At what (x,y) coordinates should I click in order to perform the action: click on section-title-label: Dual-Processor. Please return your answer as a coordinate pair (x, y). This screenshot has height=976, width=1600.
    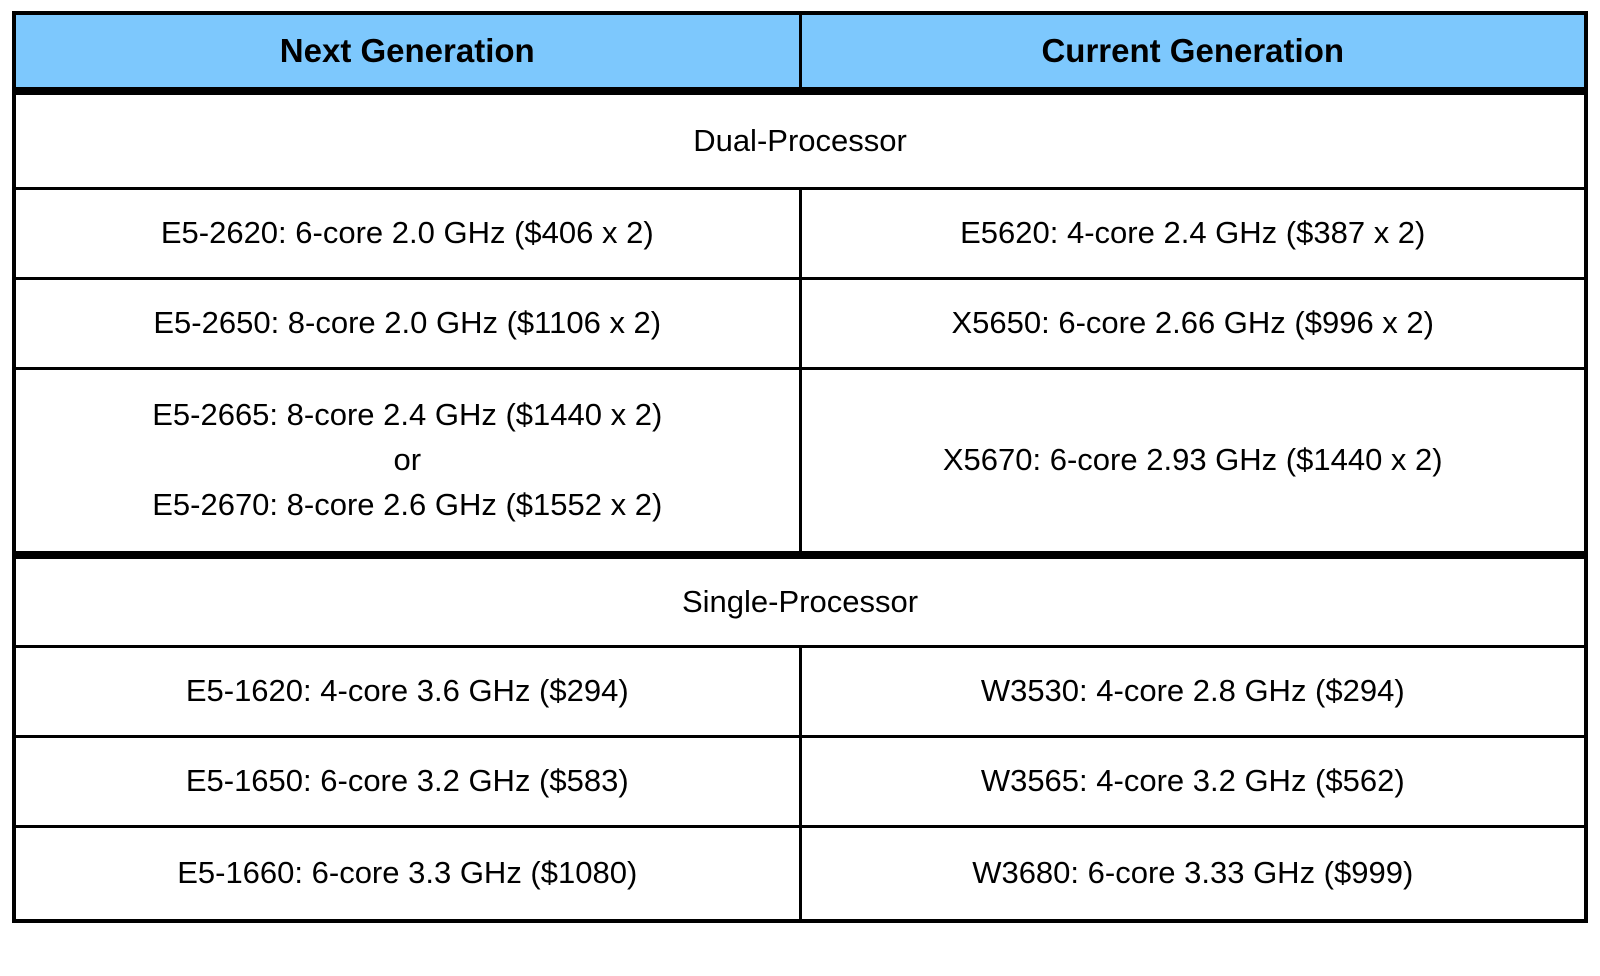
    Looking at the image, I should click on (800, 140).